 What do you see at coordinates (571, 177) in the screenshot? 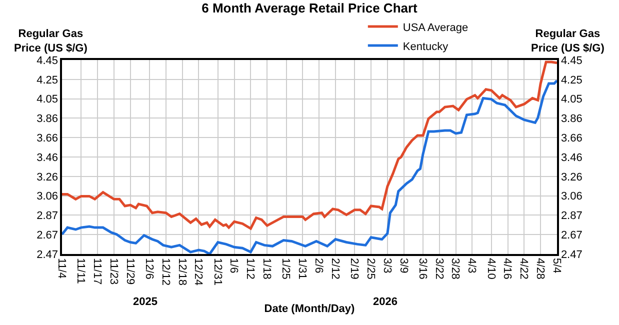
I see `y2-tick-label: 3.26` at bounding box center [571, 177].